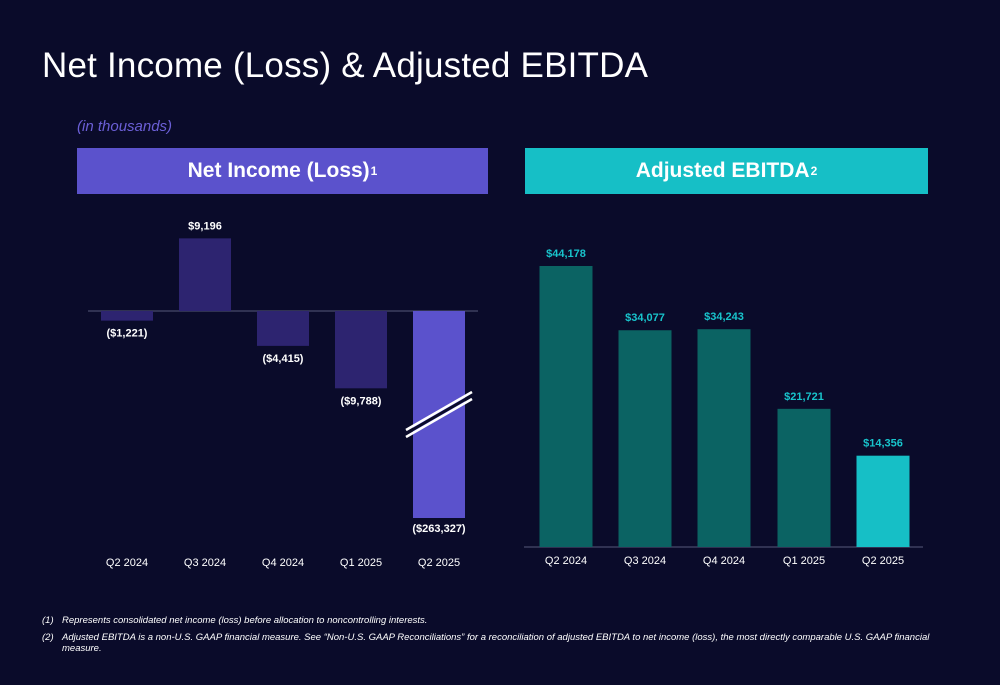 This screenshot has height=685, width=1000. Describe the element at coordinates (724, 561) in the screenshot. I see `ebitda-x-tick-label: Q4 2024` at that location.